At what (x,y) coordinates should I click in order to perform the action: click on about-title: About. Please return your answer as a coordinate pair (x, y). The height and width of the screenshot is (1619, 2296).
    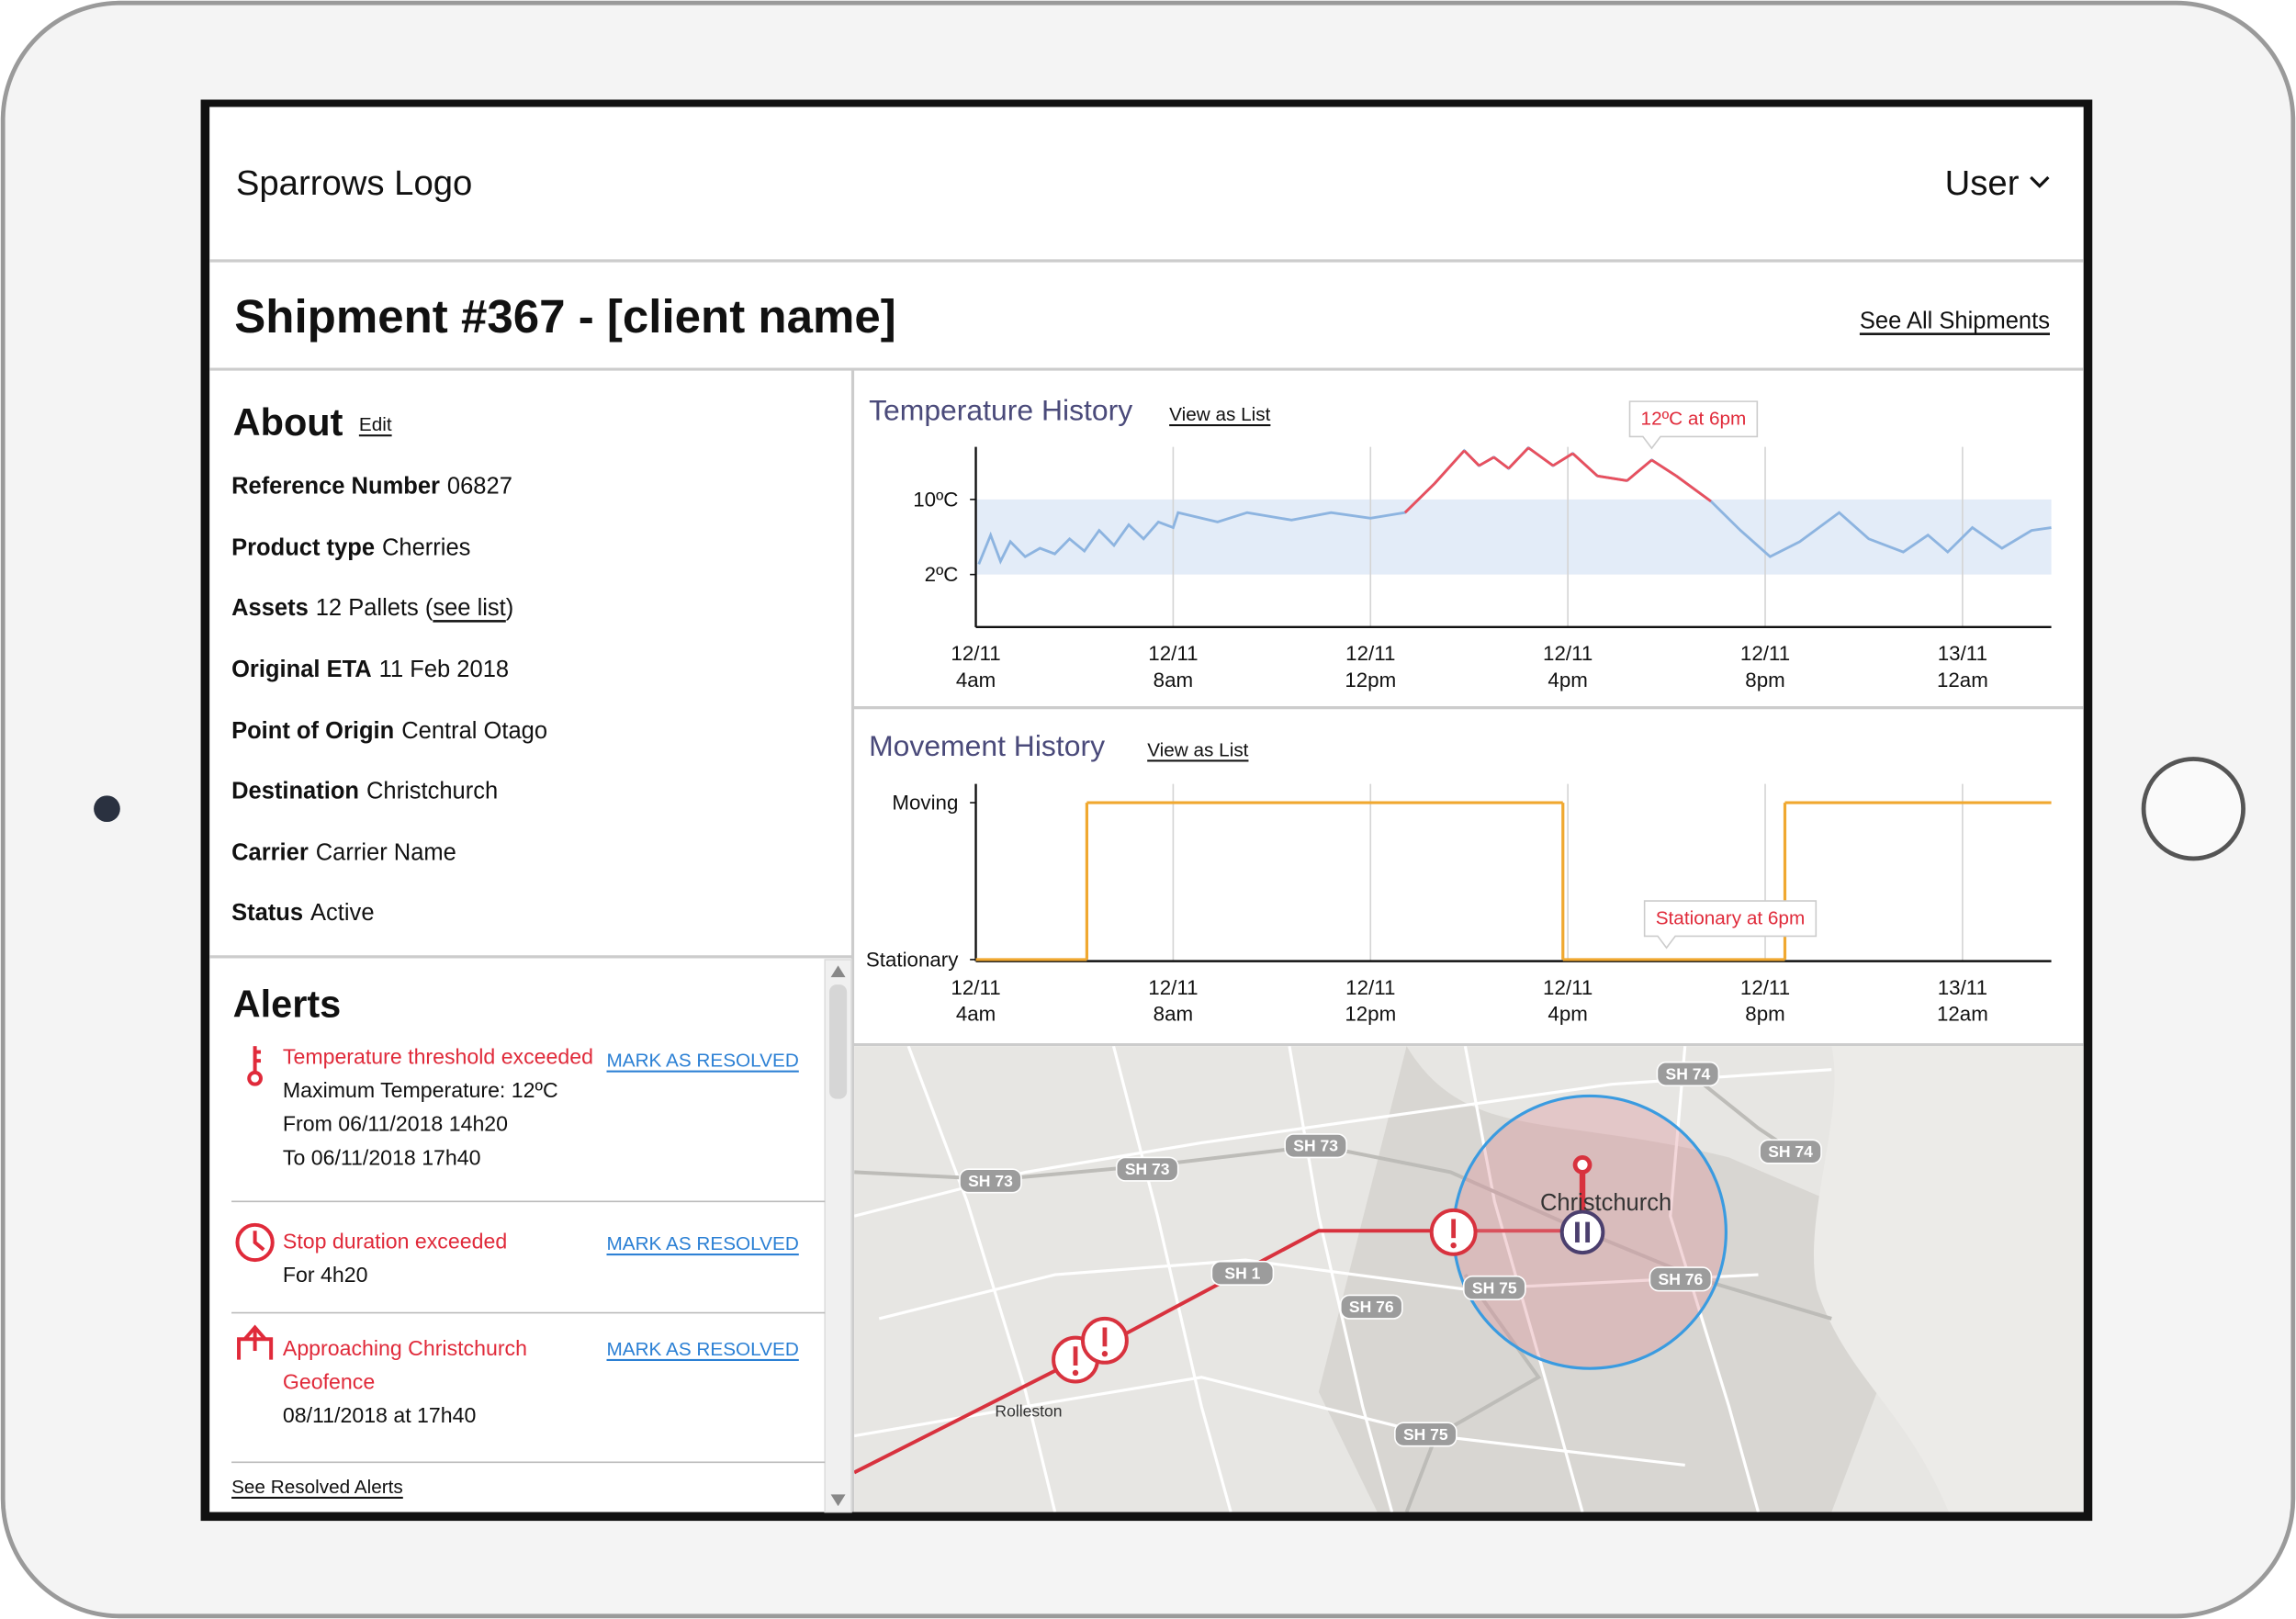
    Looking at the image, I should click on (288, 422).